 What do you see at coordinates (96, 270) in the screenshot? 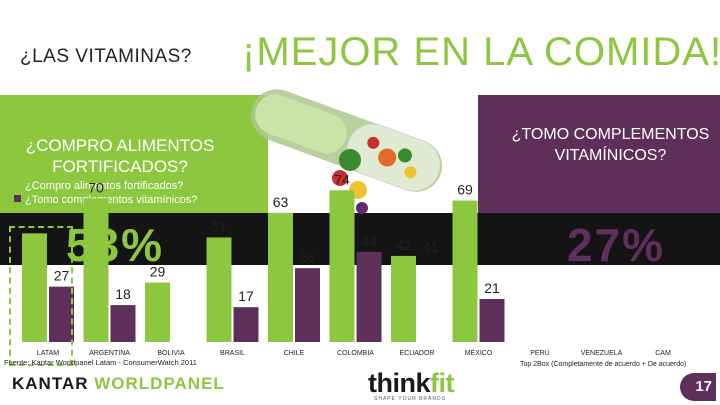
I see `bar-fortified-argentina` at bounding box center [96, 270].